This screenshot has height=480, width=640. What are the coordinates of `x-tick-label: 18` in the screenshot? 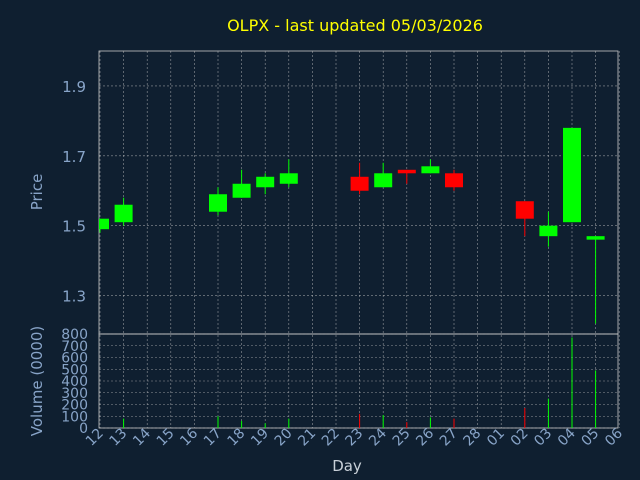 It's located at (237, 438).